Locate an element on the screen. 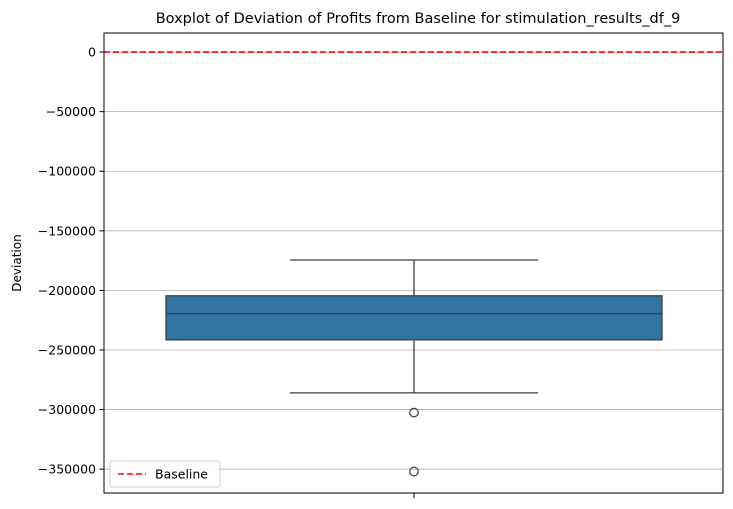 The height and width of the screenshot is (509, 733). y-tick-label: −200000 is located at coordinates (67, 290).